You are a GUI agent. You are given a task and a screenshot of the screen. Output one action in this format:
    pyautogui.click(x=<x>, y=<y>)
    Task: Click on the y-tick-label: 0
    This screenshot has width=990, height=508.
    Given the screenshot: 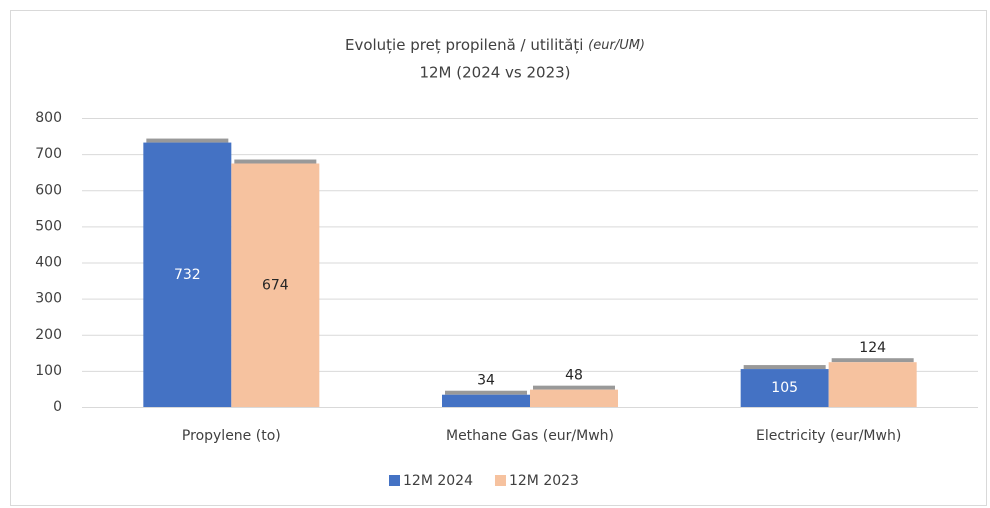 What is the action you would take?
    pyautogui.click(x=57, y=407)
    